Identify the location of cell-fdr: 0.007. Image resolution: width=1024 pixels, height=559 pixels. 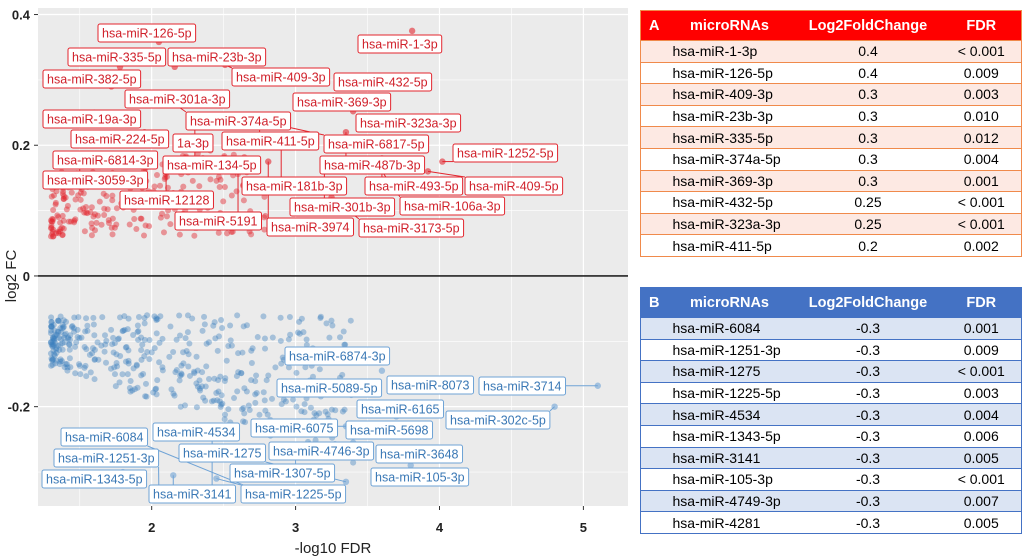
(981, 500).